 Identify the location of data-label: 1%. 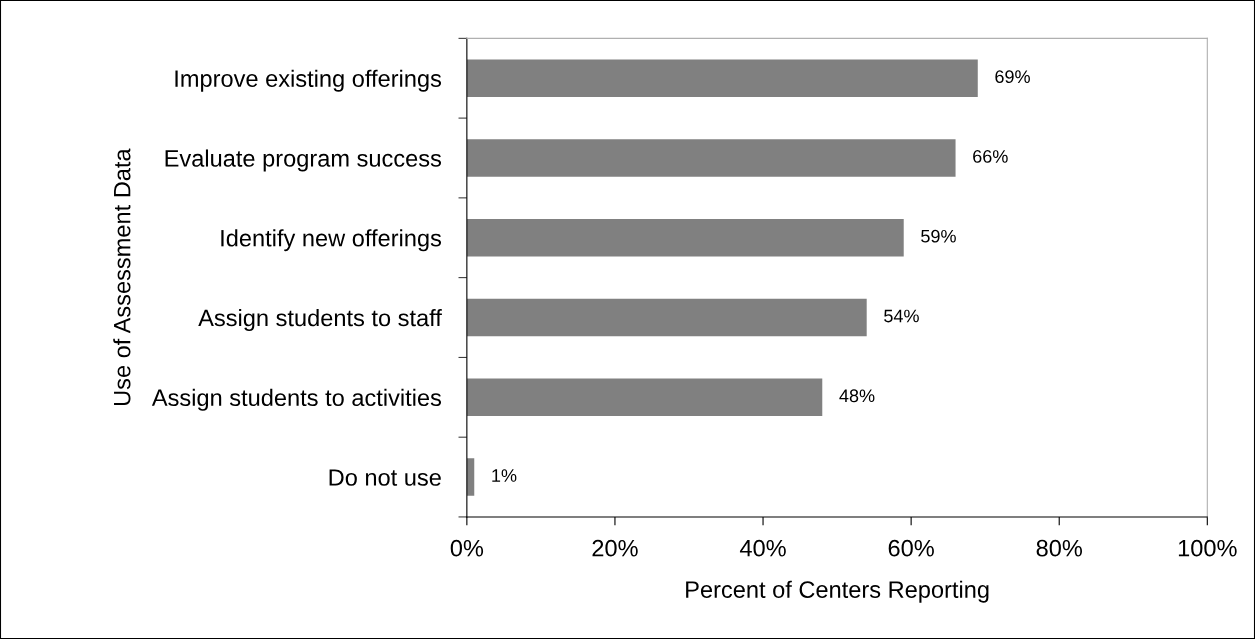
(504, 475).